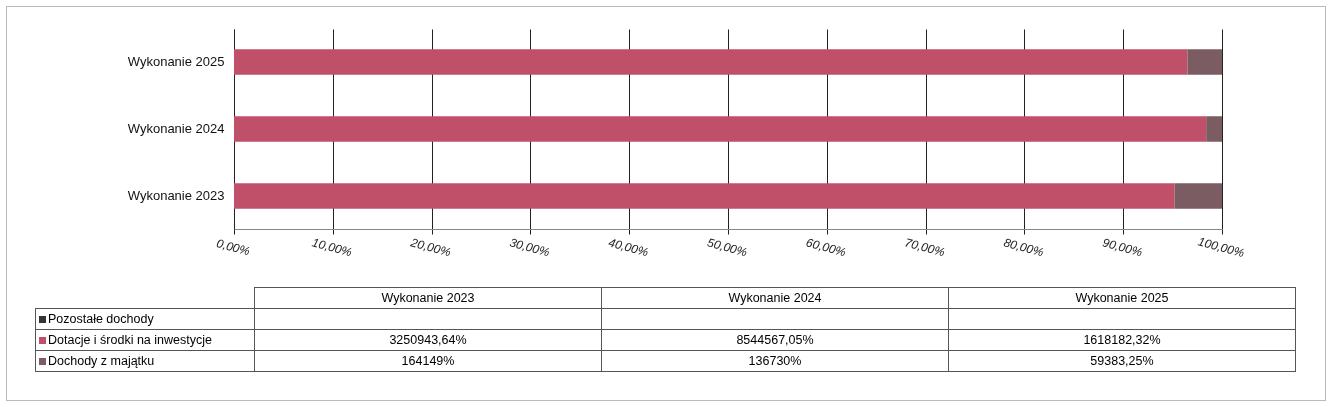 This screenshot has height=407, width=1333. I want to click on category-label: Wykonanie 2025, so click(1122, 298).